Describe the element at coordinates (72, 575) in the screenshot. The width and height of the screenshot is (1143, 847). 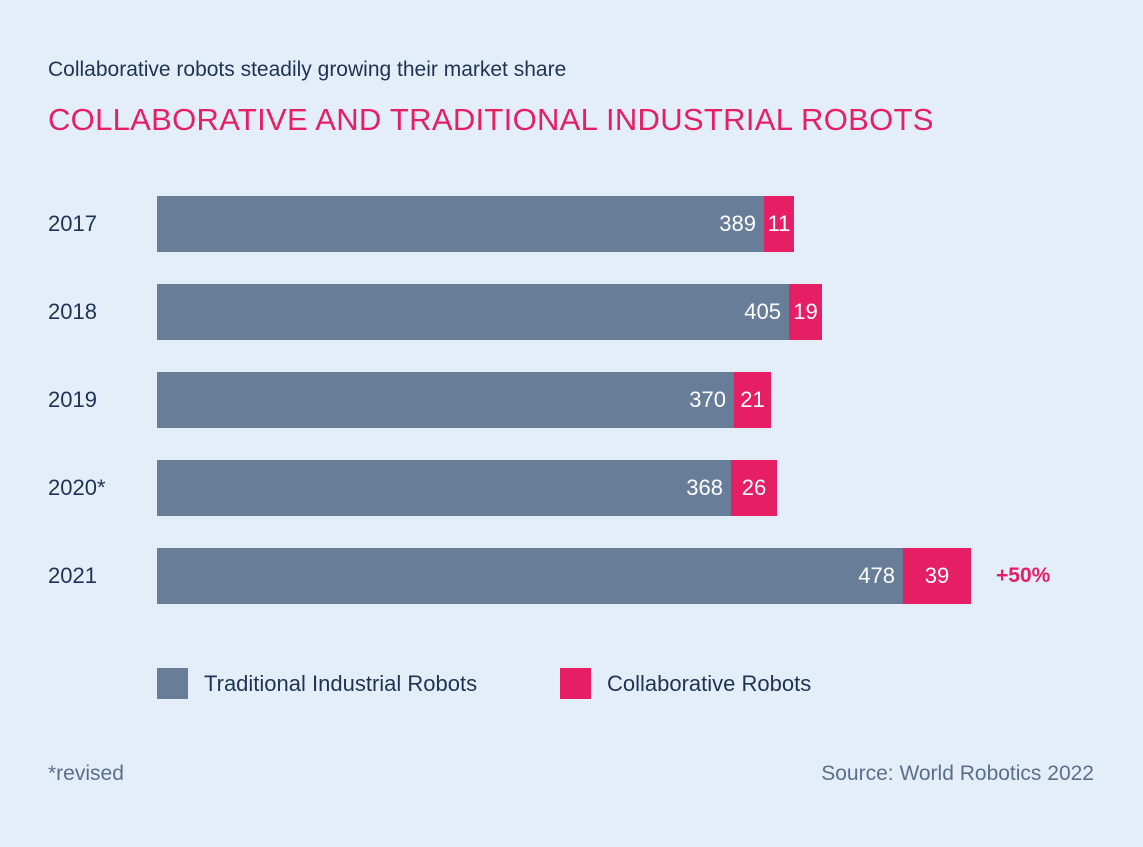
I see `category-label: 2021` at that location.